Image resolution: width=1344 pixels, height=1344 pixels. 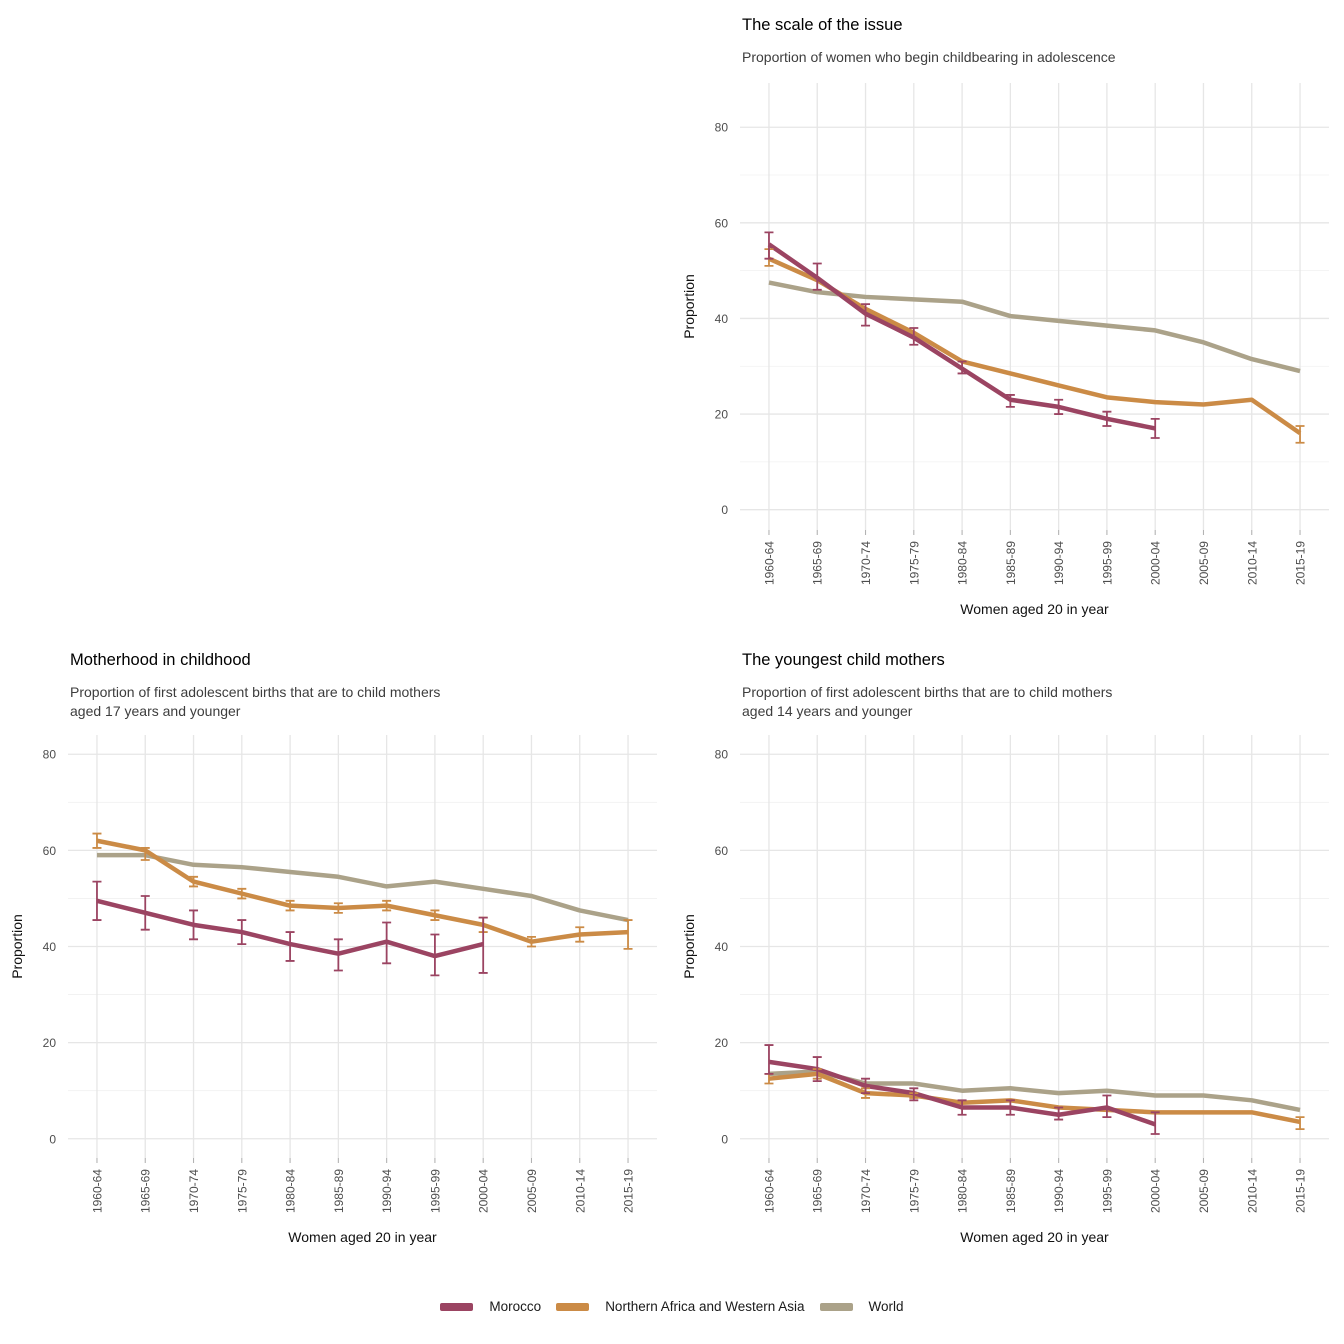 I want to click on legend-label-world: World, so click(x=886, y=1306).